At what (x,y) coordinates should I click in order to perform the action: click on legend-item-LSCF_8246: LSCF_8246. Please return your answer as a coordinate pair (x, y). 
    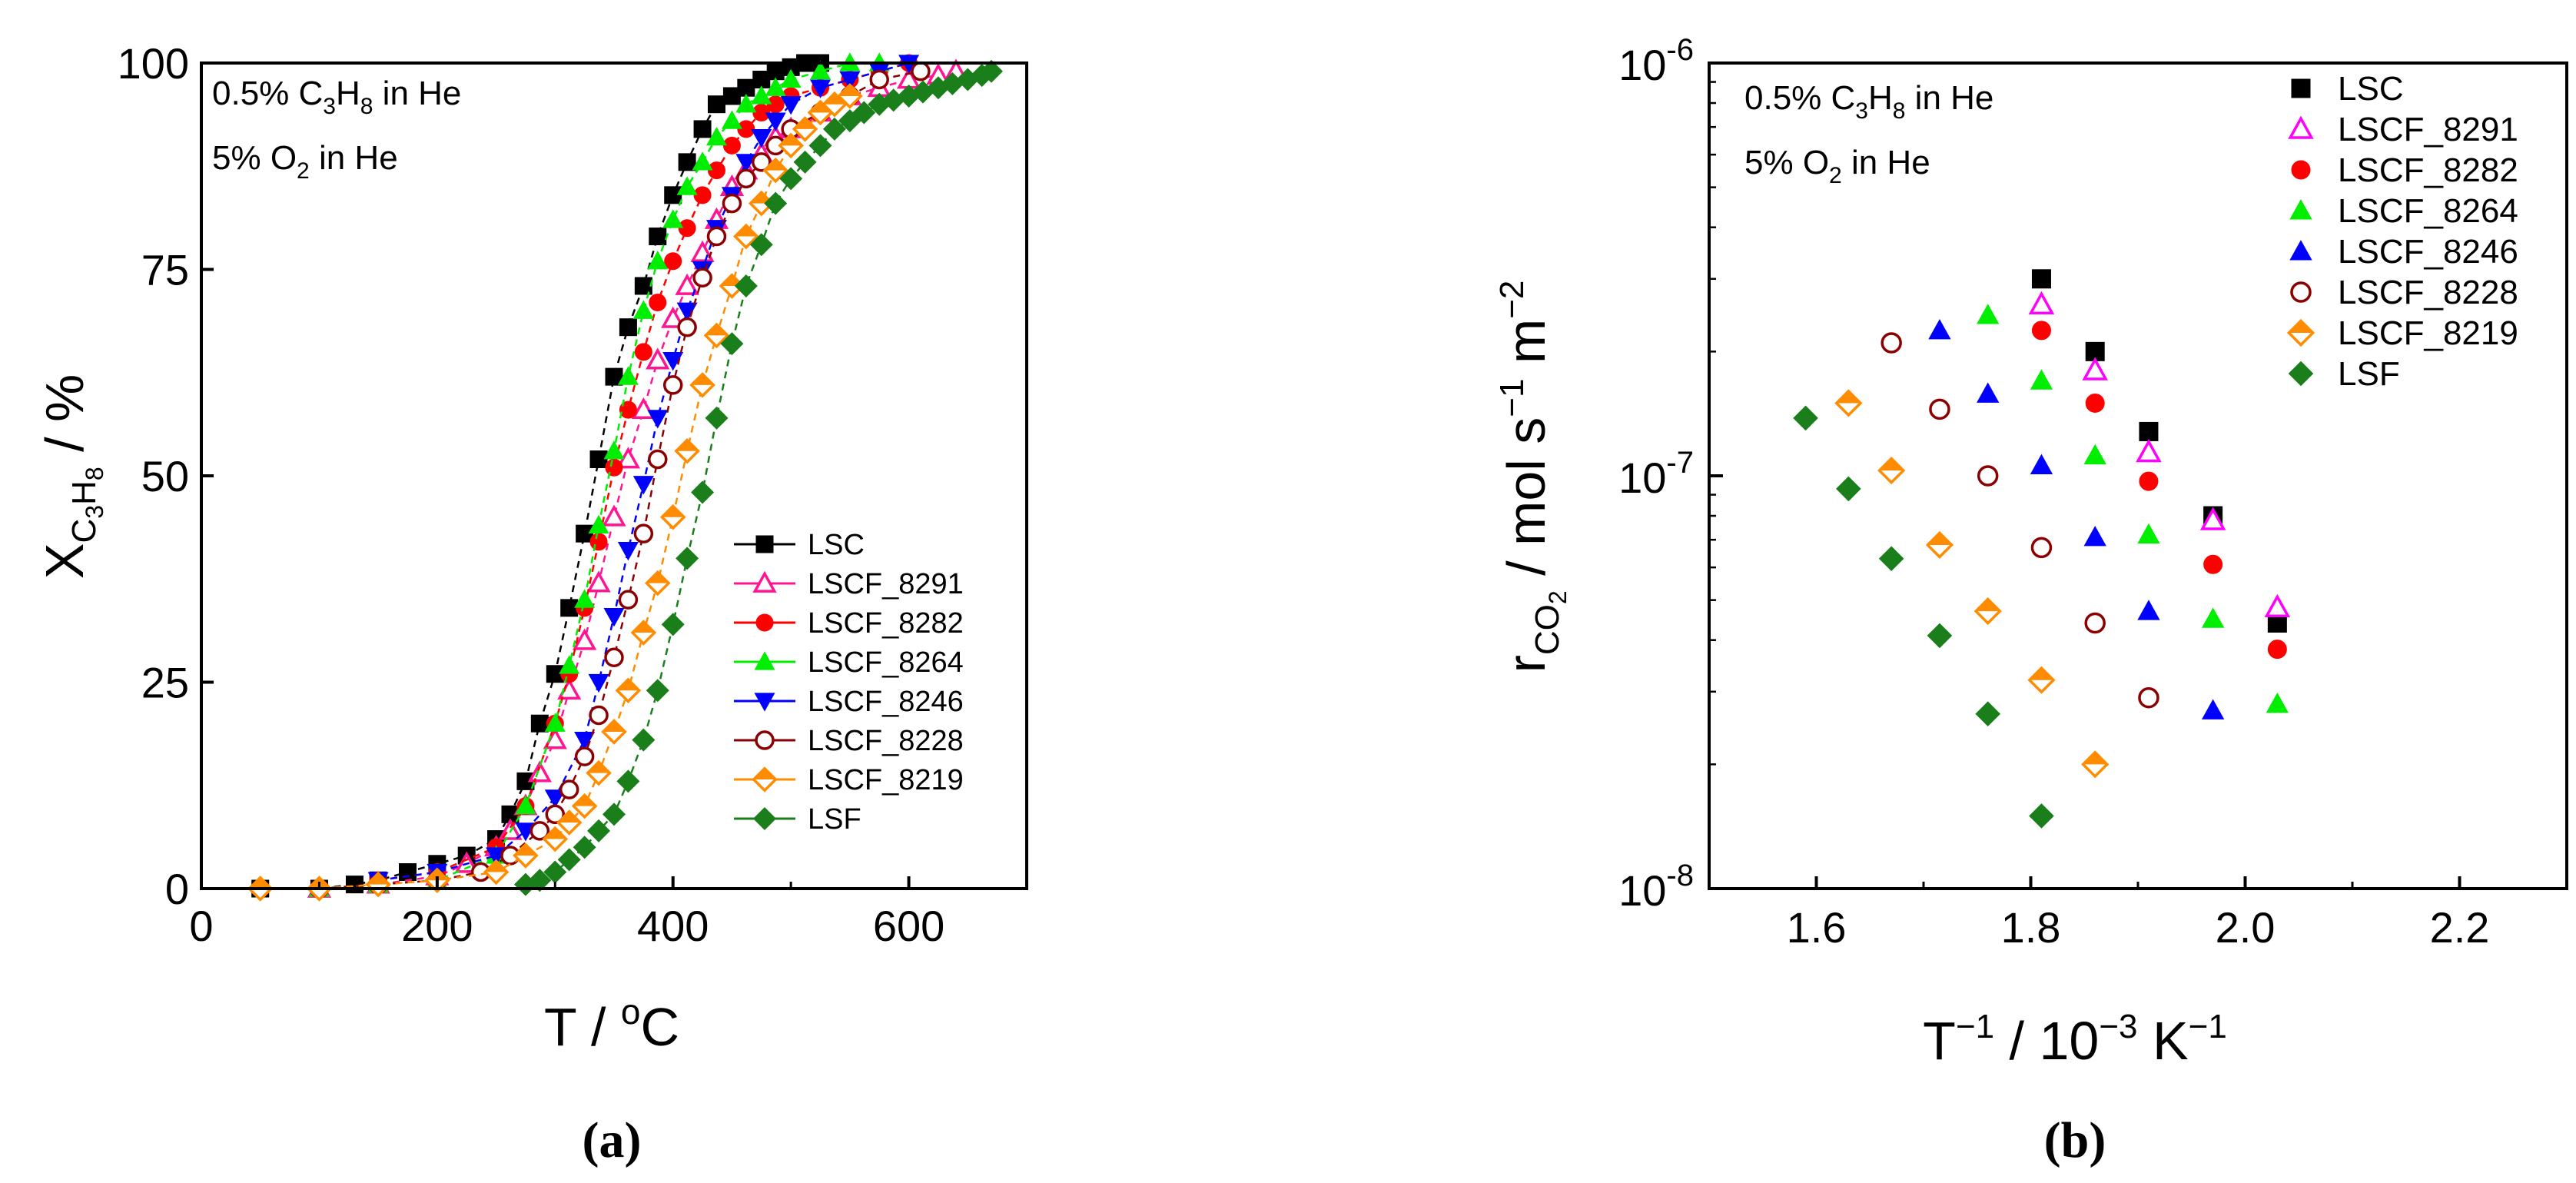
    Looking at the image, I should click on (849, 702).